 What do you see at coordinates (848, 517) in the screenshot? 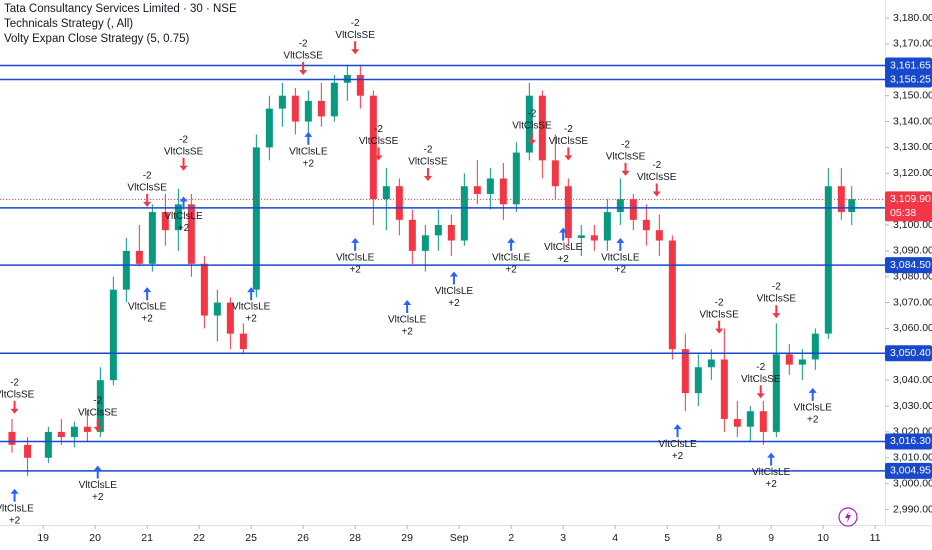
I see `lightning-icon` at bounding box center [848, 517].